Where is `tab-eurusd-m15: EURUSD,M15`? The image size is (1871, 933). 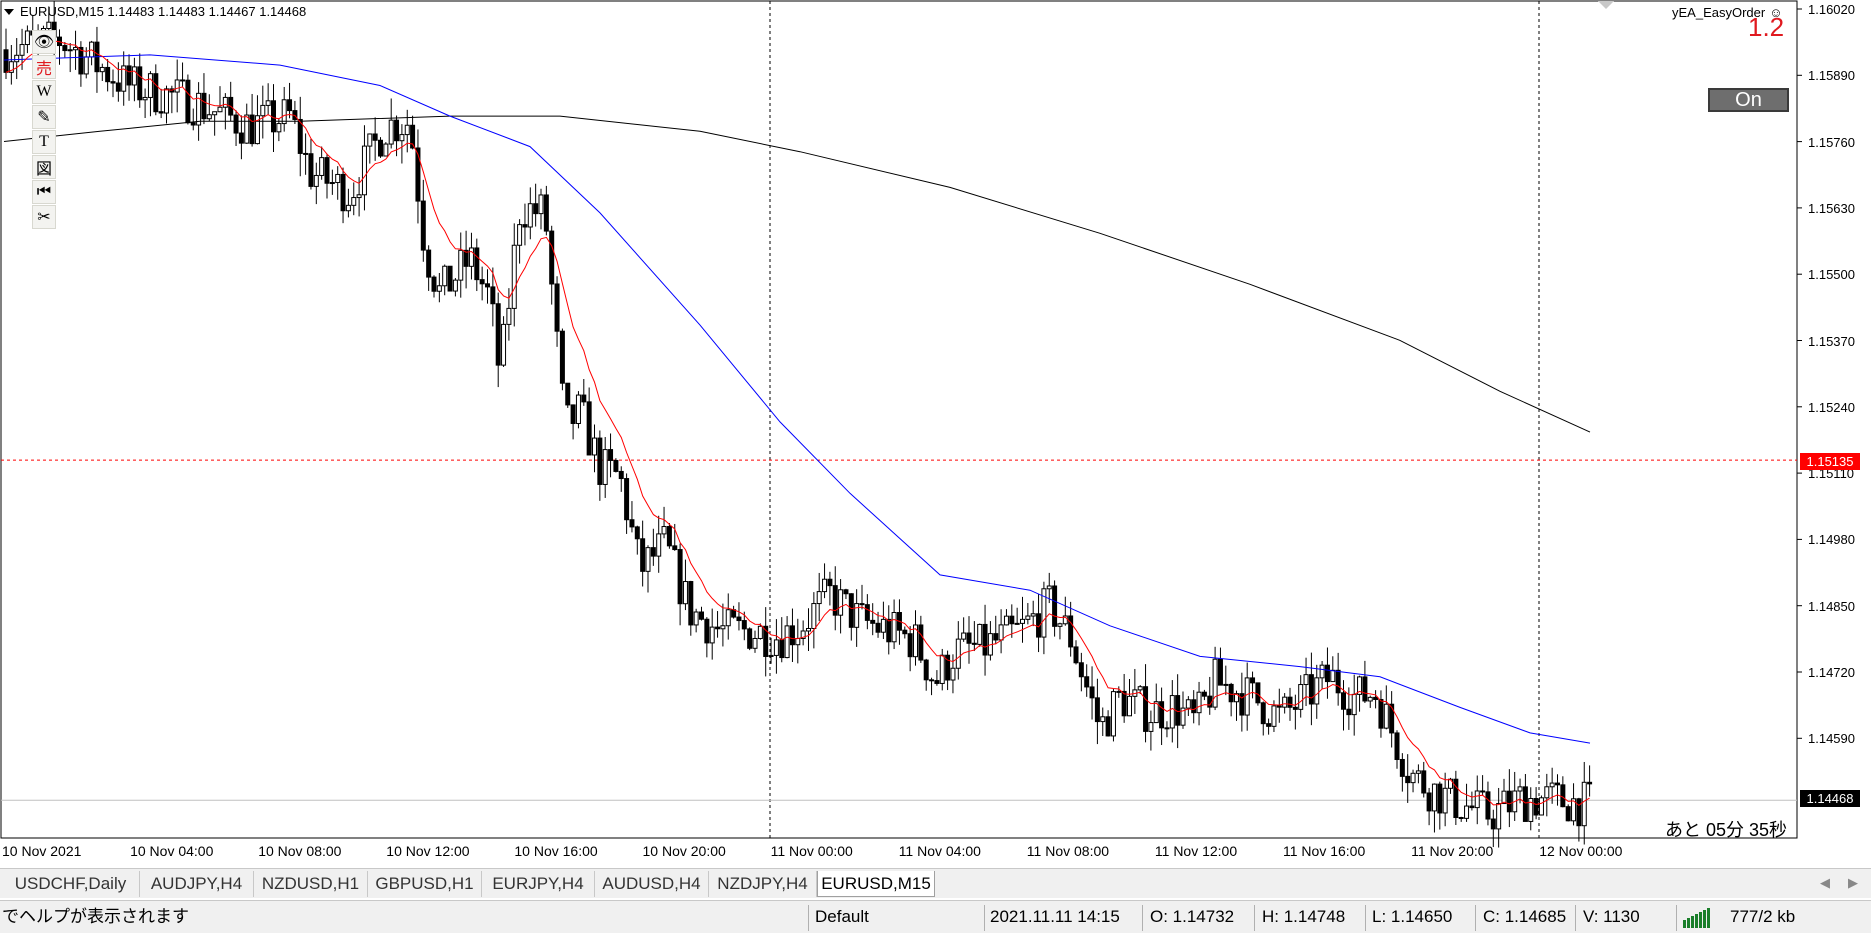 tab-eurusd-m15: EURUSD,M15 is located at coordinates (876, 884).